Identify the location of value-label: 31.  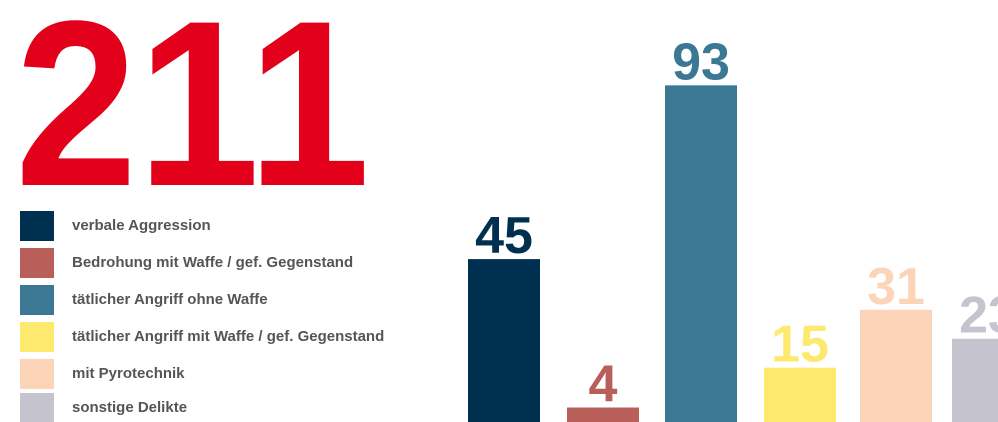
(896, 287).